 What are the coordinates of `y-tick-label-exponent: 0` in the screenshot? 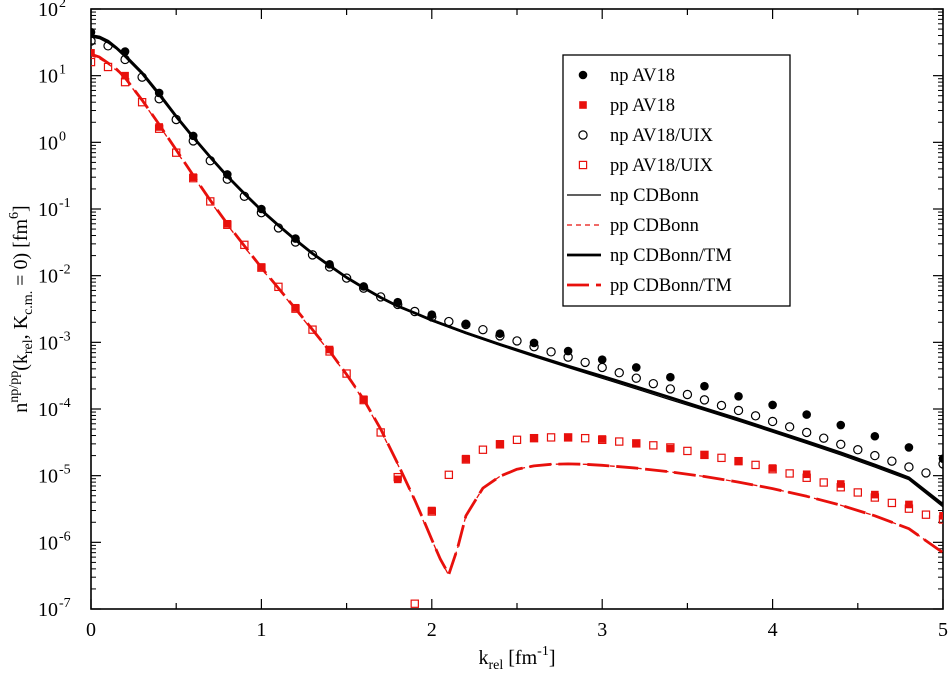 It's located at (62, 136).